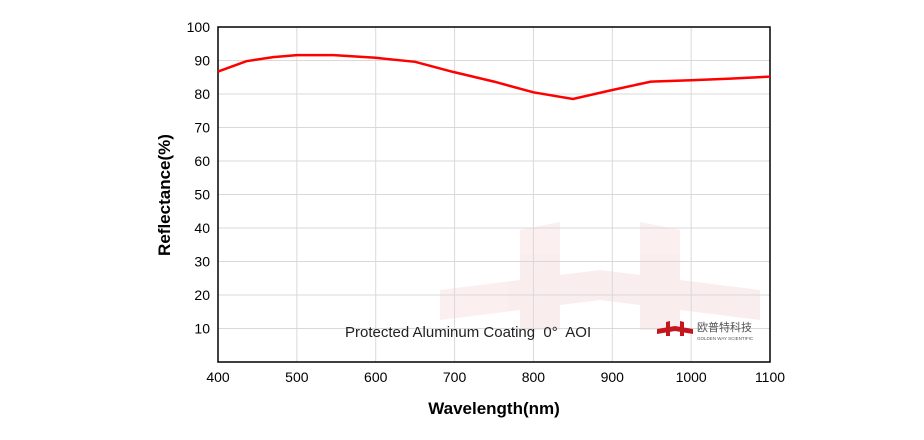 Image resolution: width=924 pixels, height=440 pixels. I want to click on y-tick-label: 10, so click(202, 329).